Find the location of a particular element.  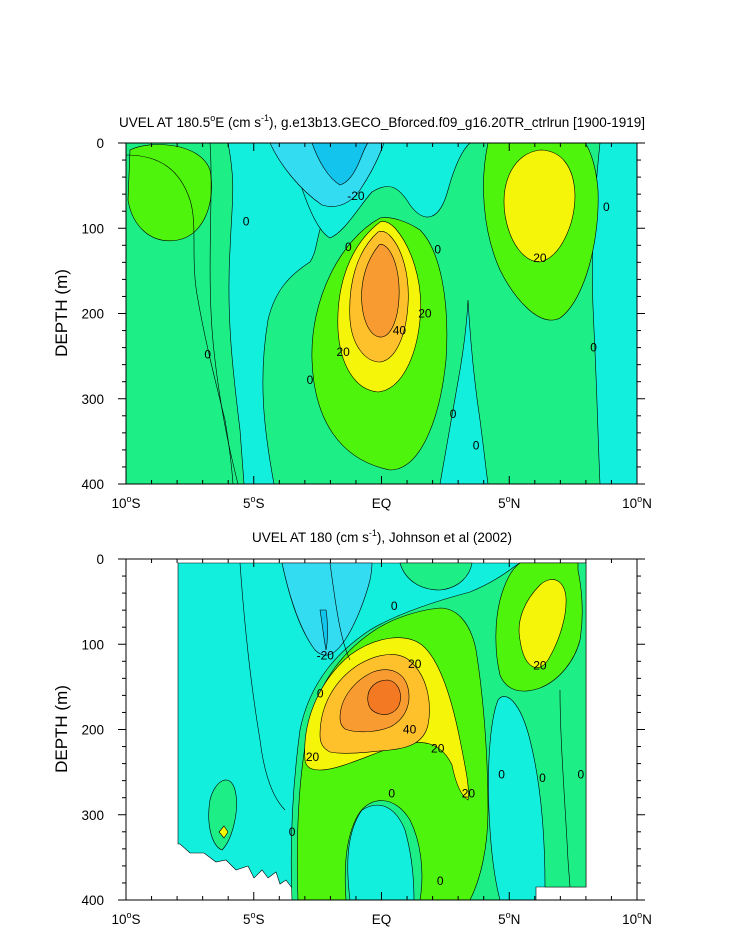

fill-50-jet is located at coordinates (384, 697).